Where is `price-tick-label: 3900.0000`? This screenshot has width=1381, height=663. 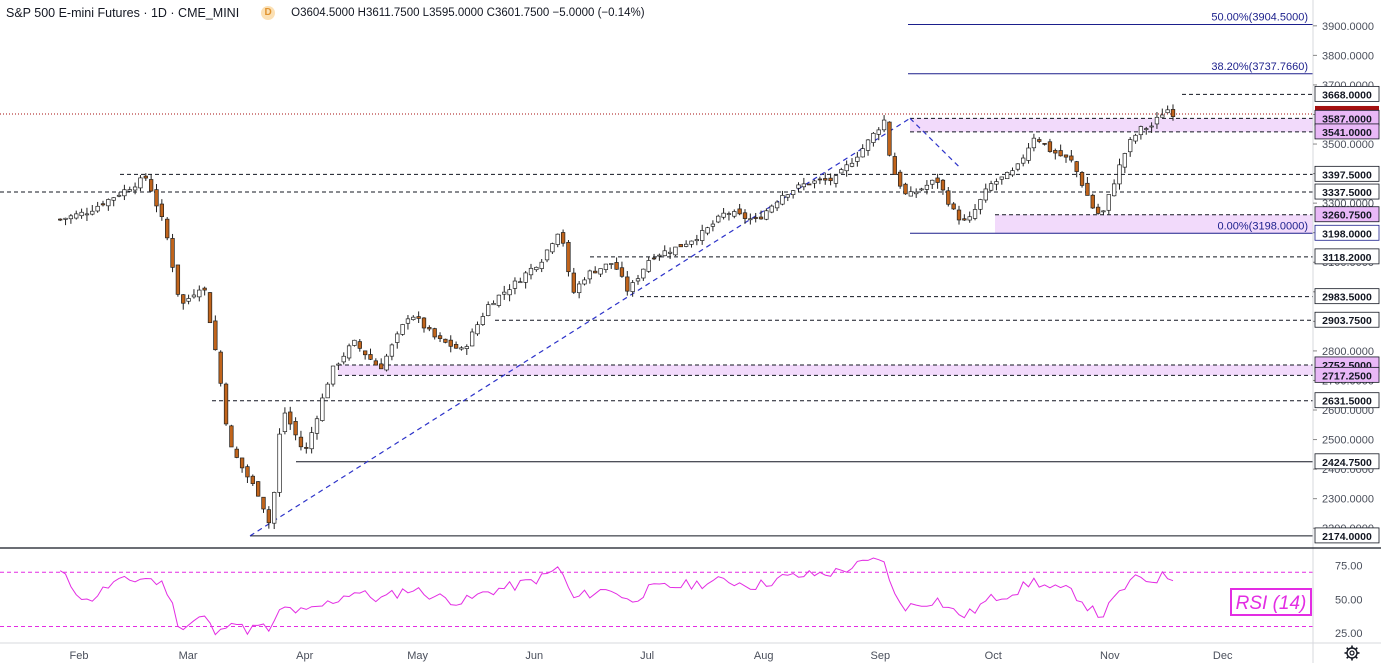
price-tick-label: 3900.0000 is located at coordinates (1348, 27).